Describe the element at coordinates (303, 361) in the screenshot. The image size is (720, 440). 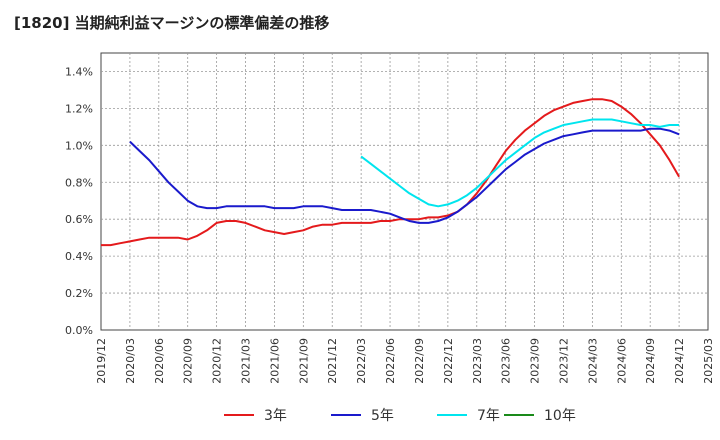
I see `x-tick-label: 2021/09` at that location.